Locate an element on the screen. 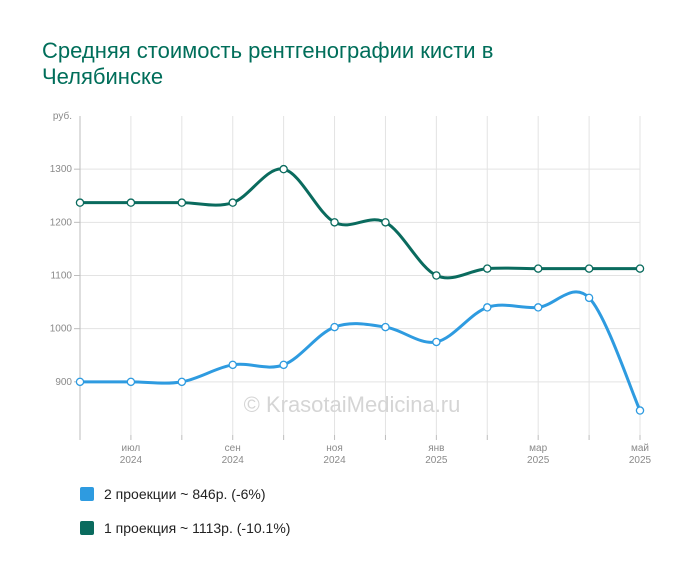  x-tick-label: мар is located at coordinates (538, 448).